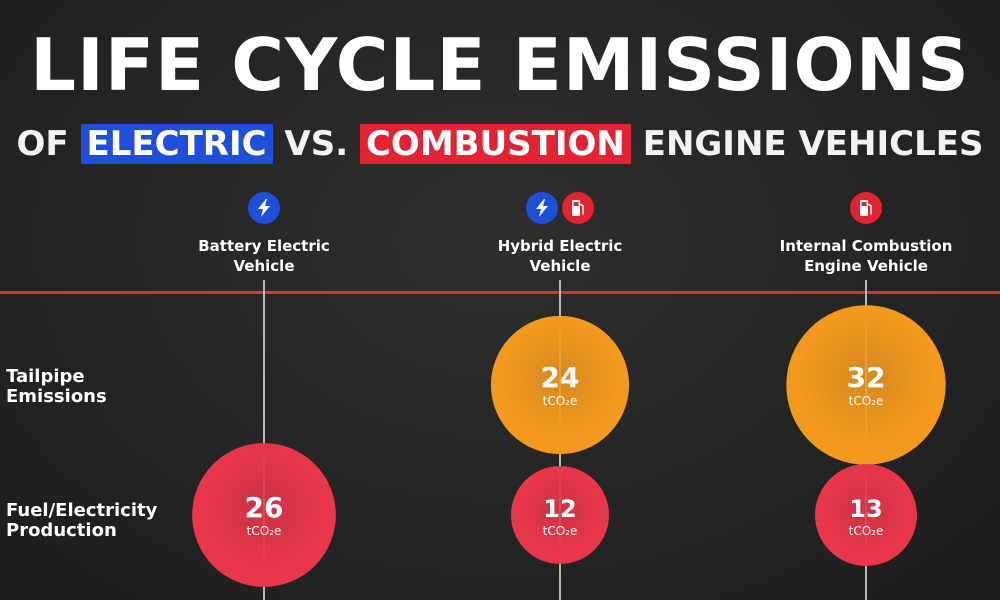  I want to click on bubble-value-label: 32, so click(866, 377).